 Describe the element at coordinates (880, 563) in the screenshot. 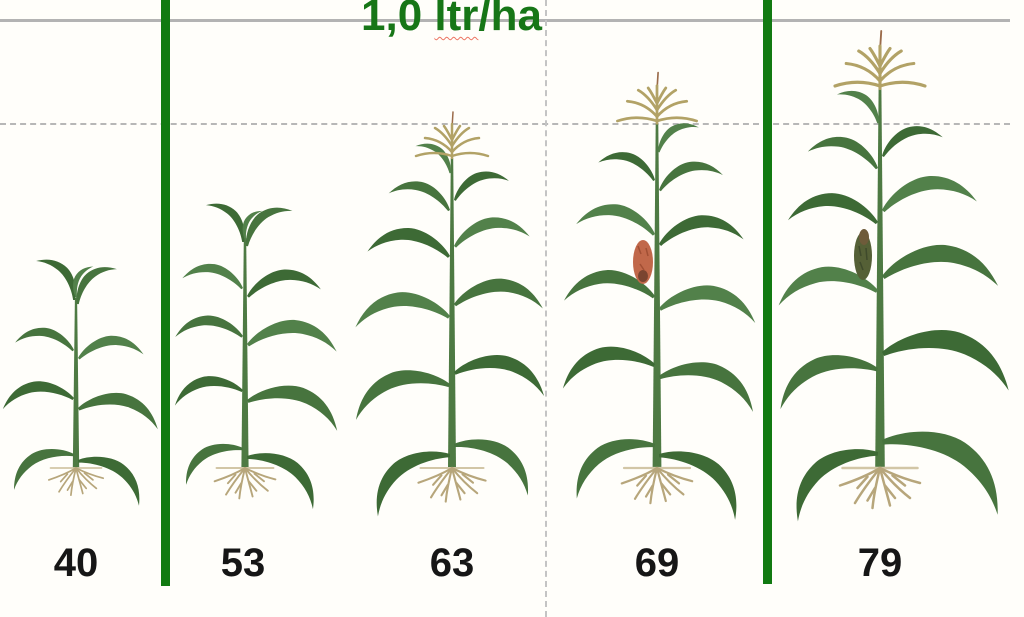

I see `bbch-stage-label-5: 79` at that location.